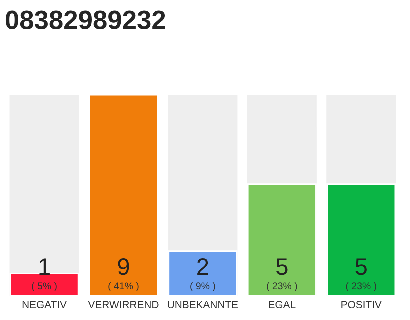  Describe the element at coordinates (45, 266) in the screenshot. I see `data-label: 1` at that location.